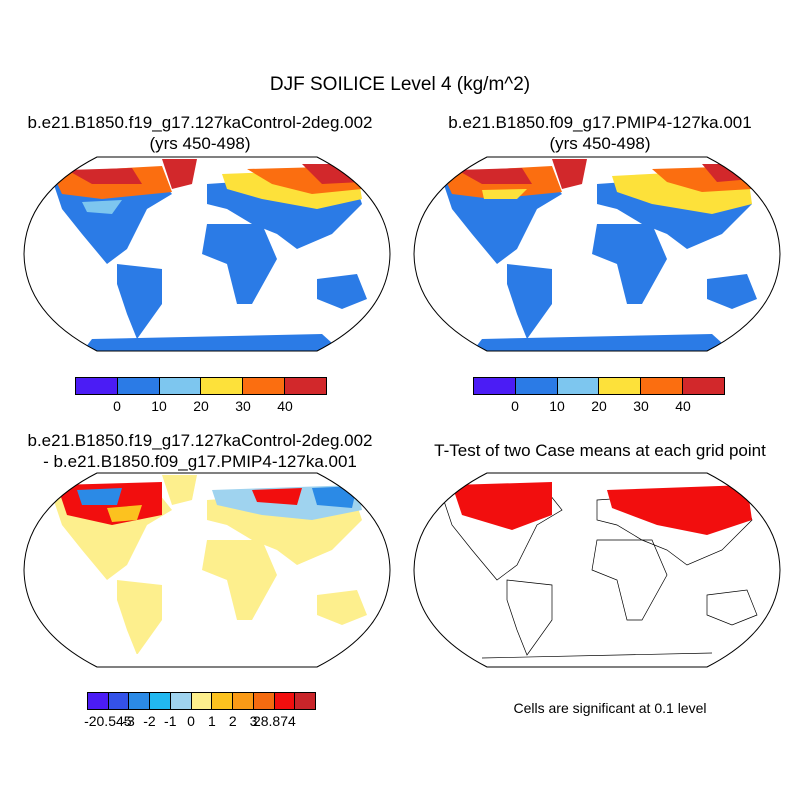 This screenshot has width=800, height=800. What do you see at coordinates (191, 721) in the screenshot?
I see `colorbar-difference-tick-label: 0` at bounding box center [191, 721].